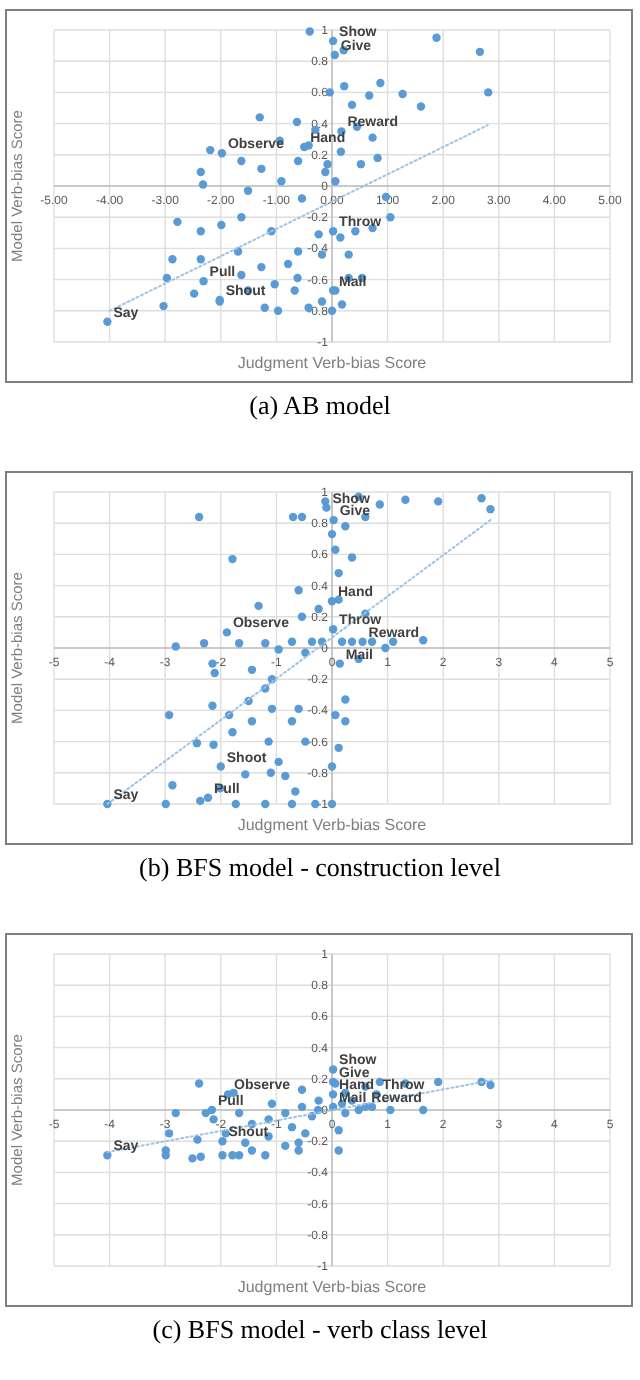 Image resolution: width=640 pixels, height=1380 pixels. I want to click on text: (c) BFS model - verb class level, so click(320, 1329).